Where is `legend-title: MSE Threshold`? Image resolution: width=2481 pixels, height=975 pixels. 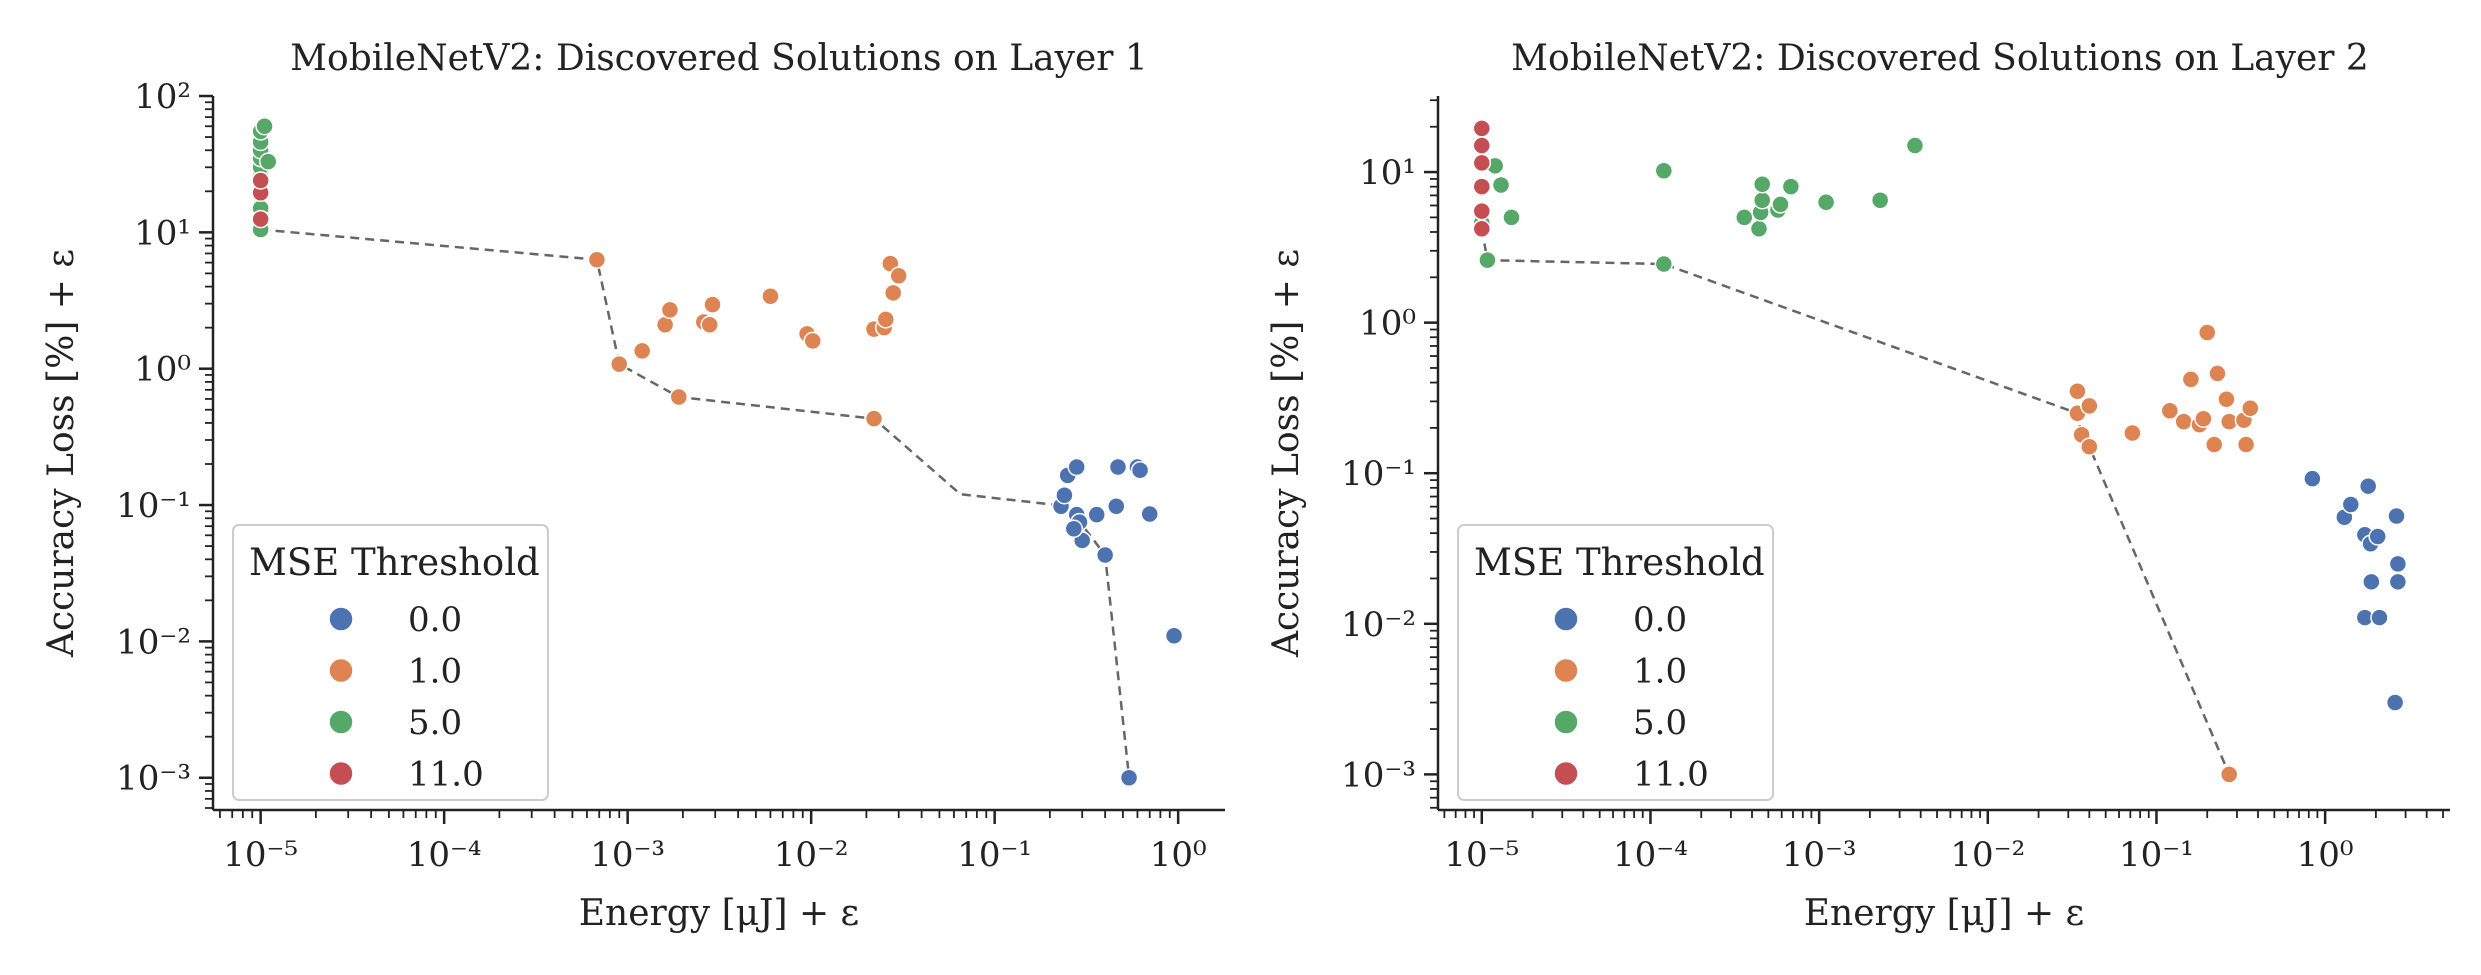 legend-title: MSE Threshold is located at coordinates (1619, 562).